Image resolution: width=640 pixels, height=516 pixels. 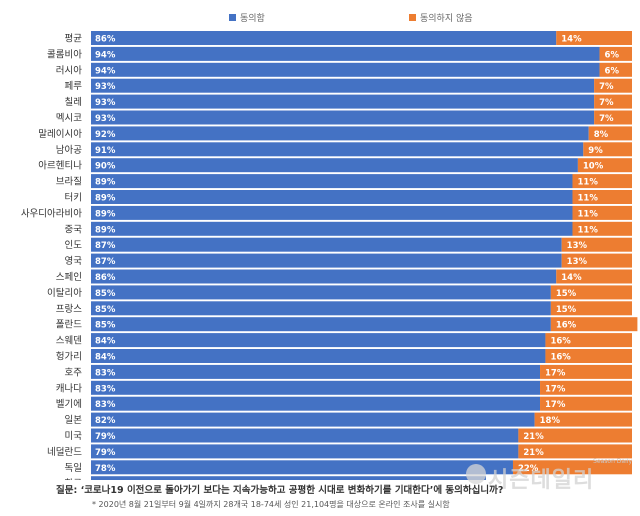 What do you see at coordinates (612, 461) in the screenshot?
I see `watermark-subtext: Season Daily` at bounding box center [612, 461].